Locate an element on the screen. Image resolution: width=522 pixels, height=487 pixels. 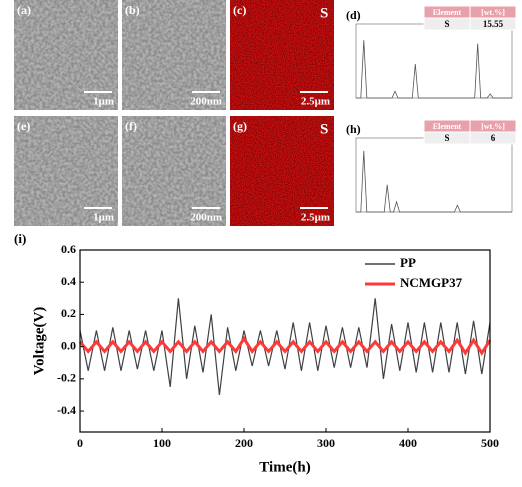
table-value: 6 is located at coordinates (493, 138).